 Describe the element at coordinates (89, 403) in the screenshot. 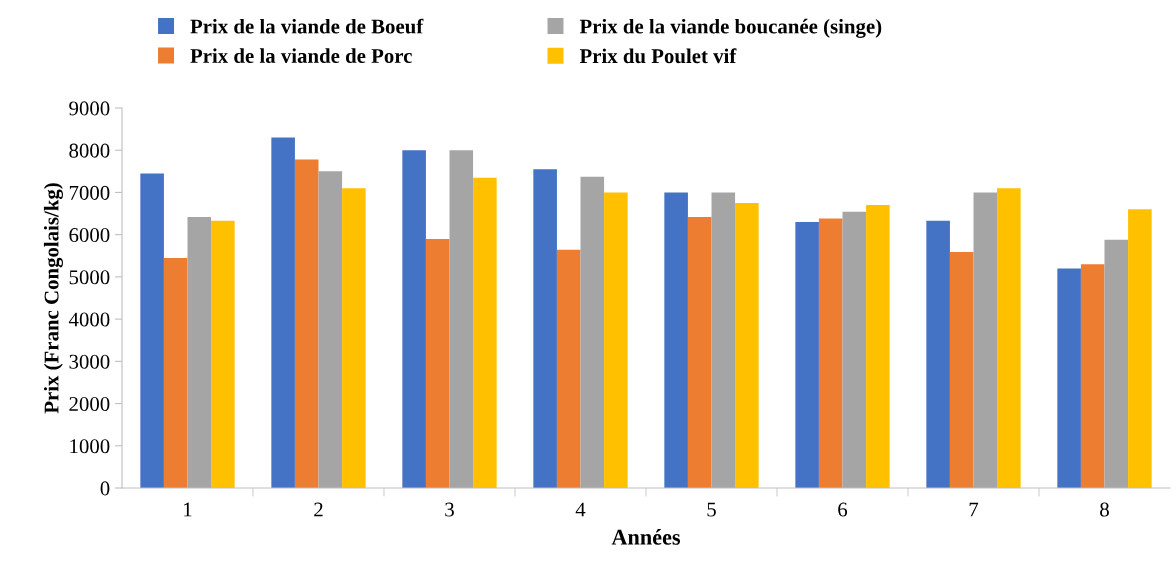

I see `y-tick-label: 2000` at that location.